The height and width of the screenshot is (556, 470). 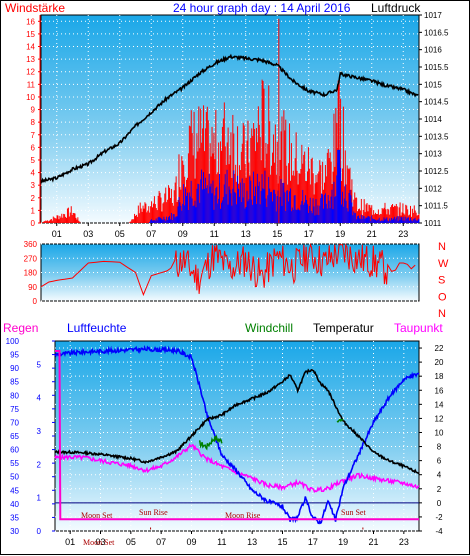 I want to click on wind-axis-label: 15, so click(x=30, y=34).